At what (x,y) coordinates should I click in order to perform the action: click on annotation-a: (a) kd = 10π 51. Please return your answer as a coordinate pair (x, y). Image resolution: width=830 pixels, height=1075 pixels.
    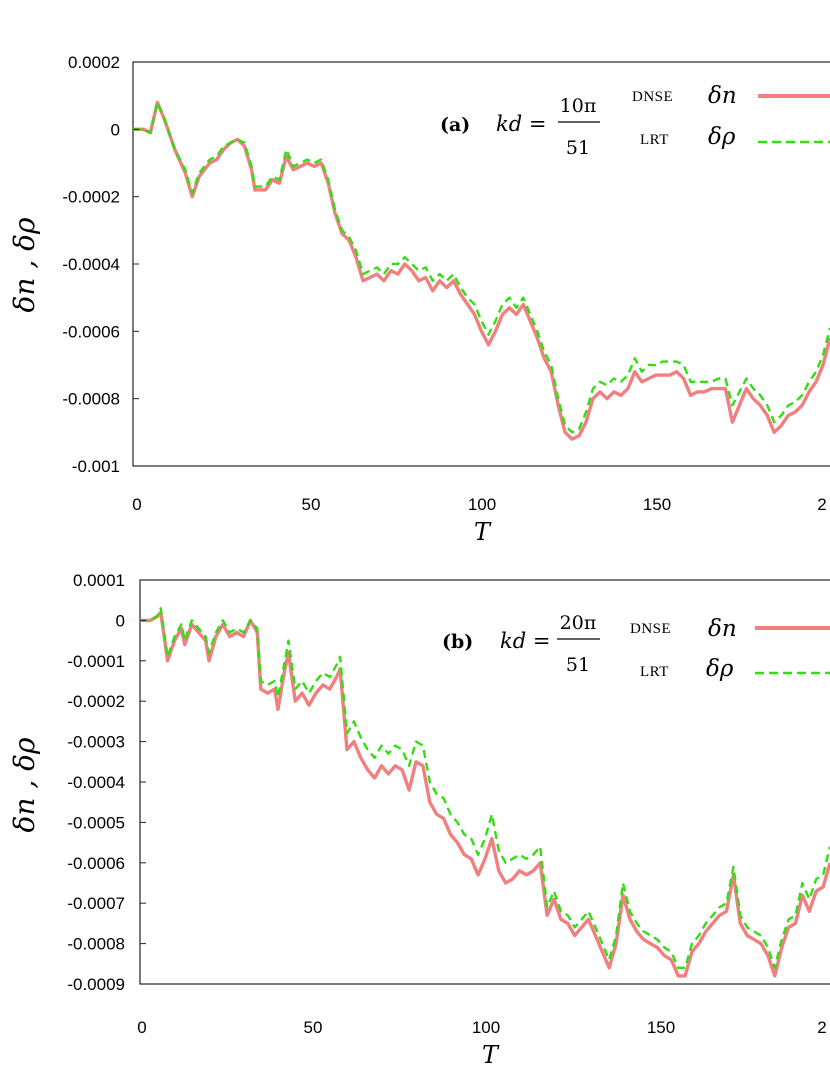
    Looking at the image, I should click on (520, 127).